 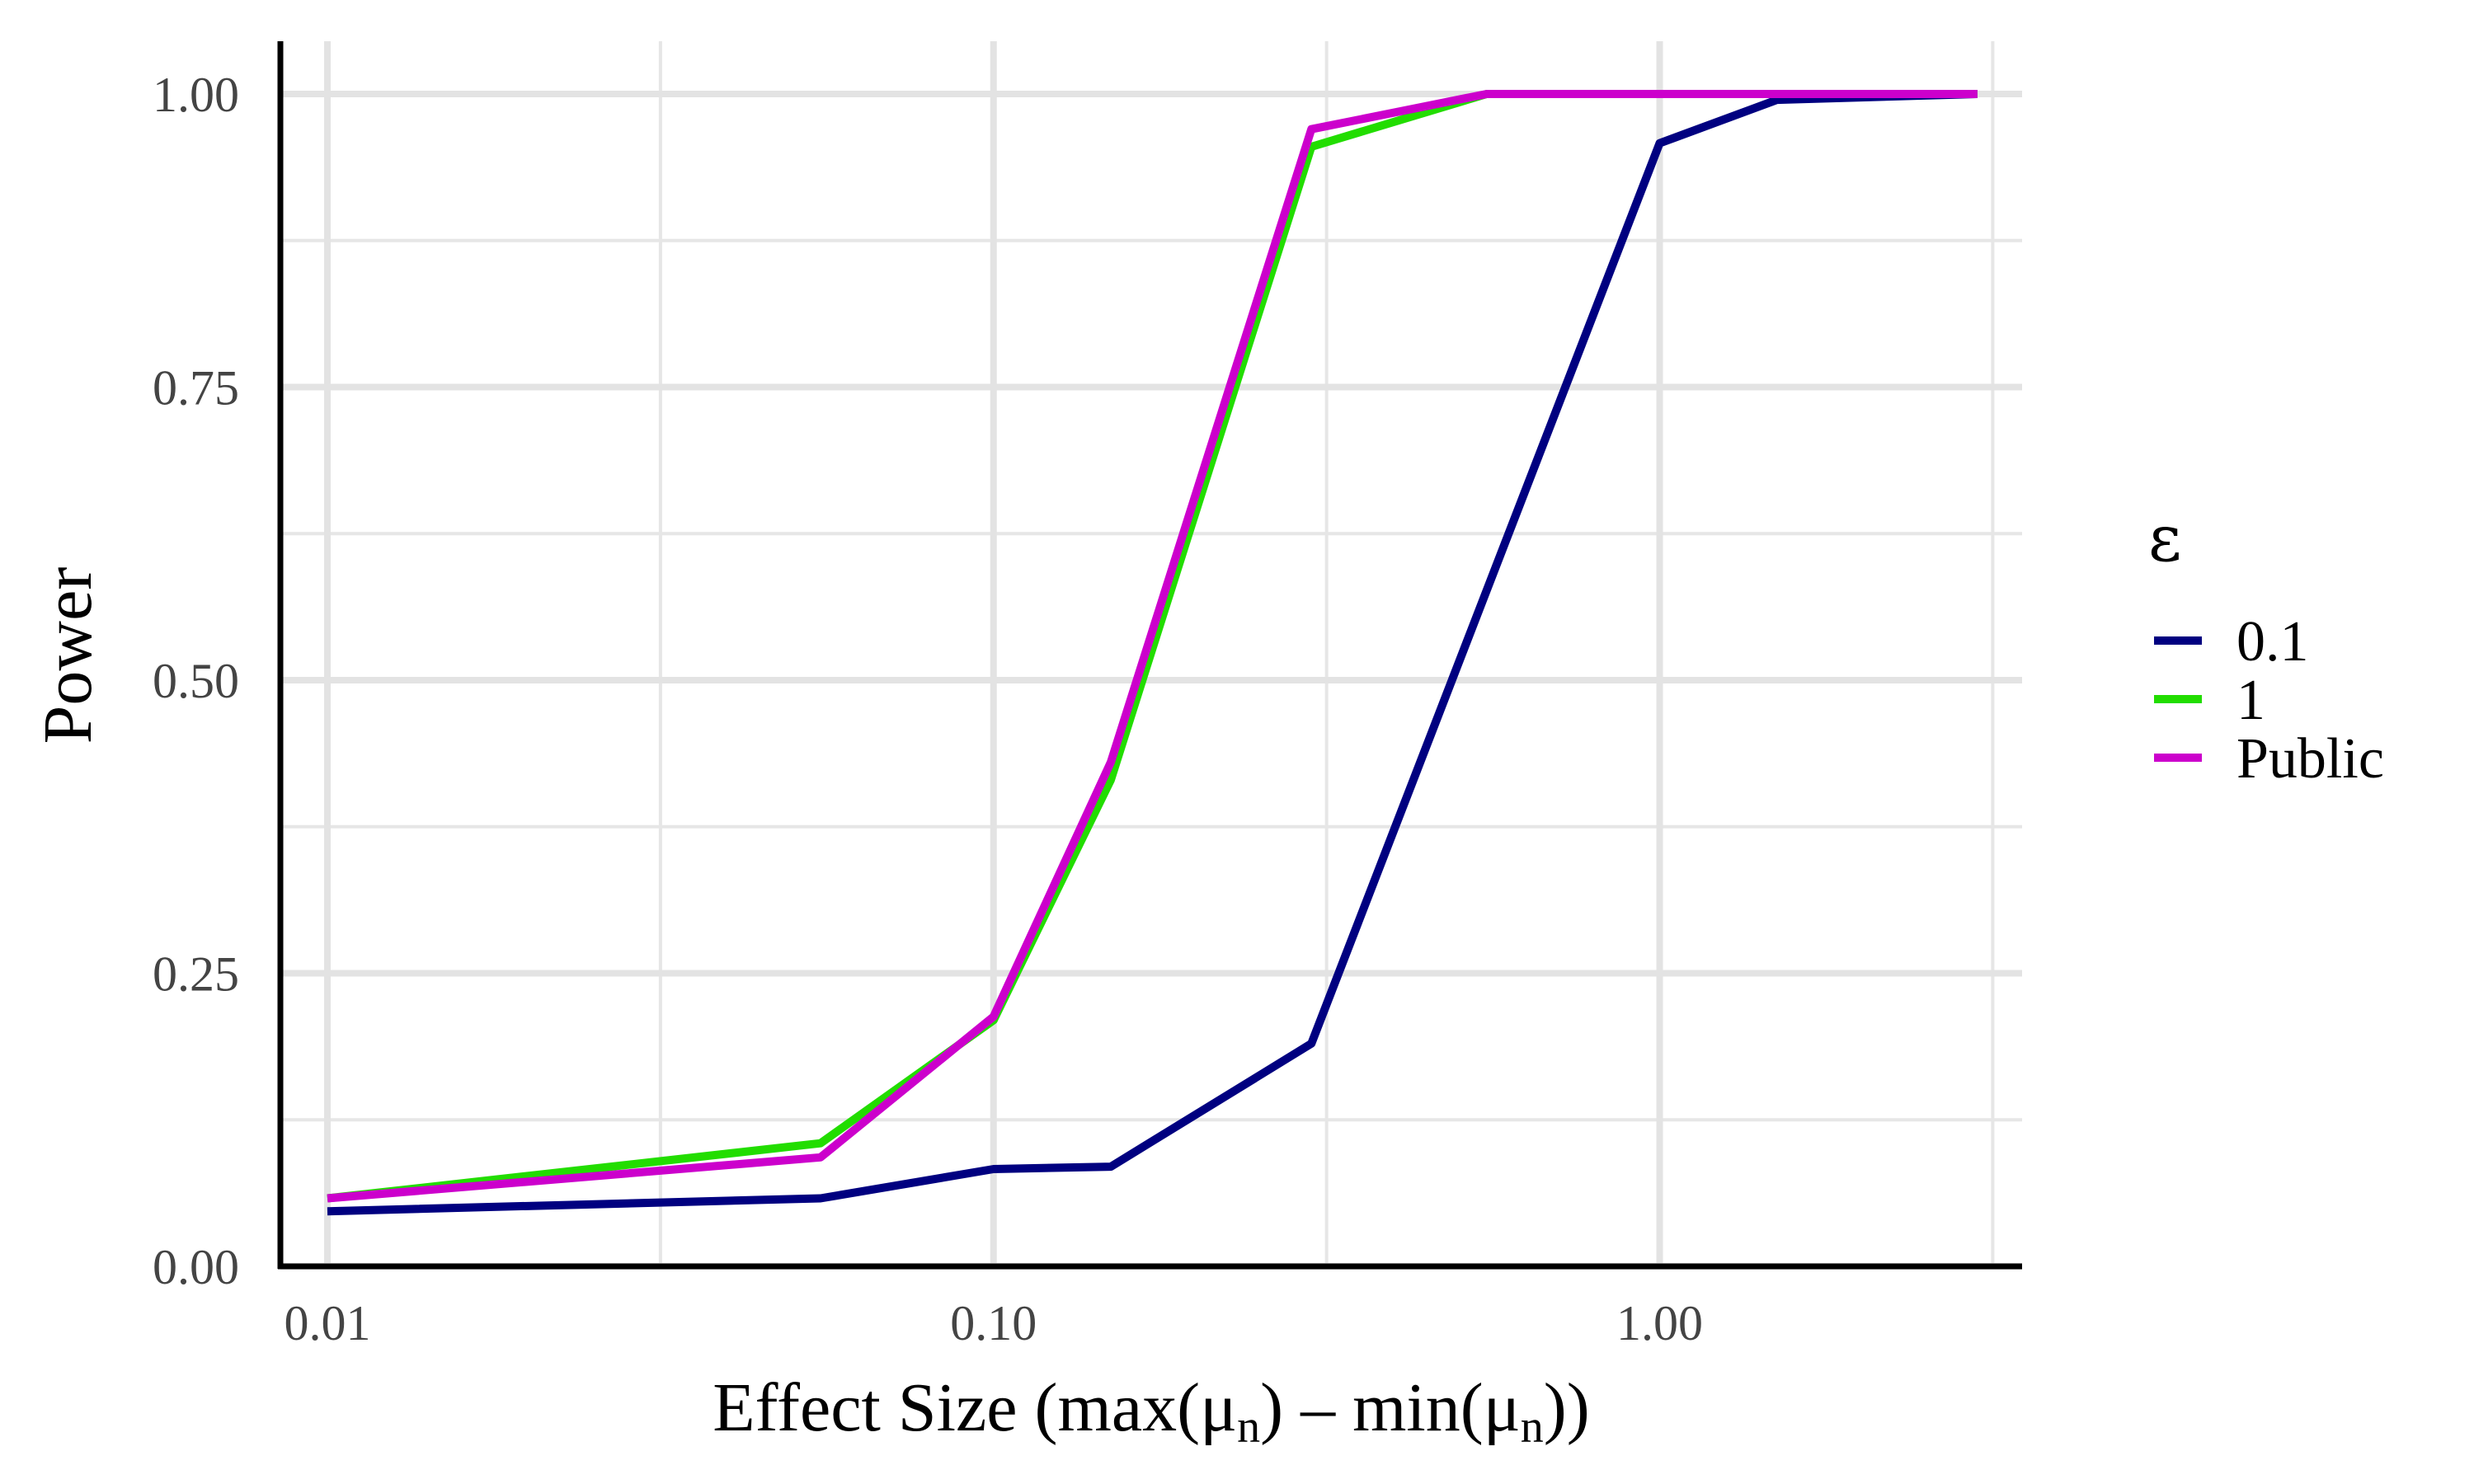 What do you see at coordinates (68, 655) in the screenshot?
I see `y-axis-title: Power` at bounding box center [68, 655].